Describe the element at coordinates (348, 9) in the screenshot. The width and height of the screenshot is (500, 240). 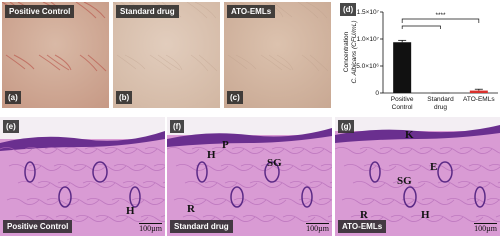
I see `panel-label: (d)` at that location.